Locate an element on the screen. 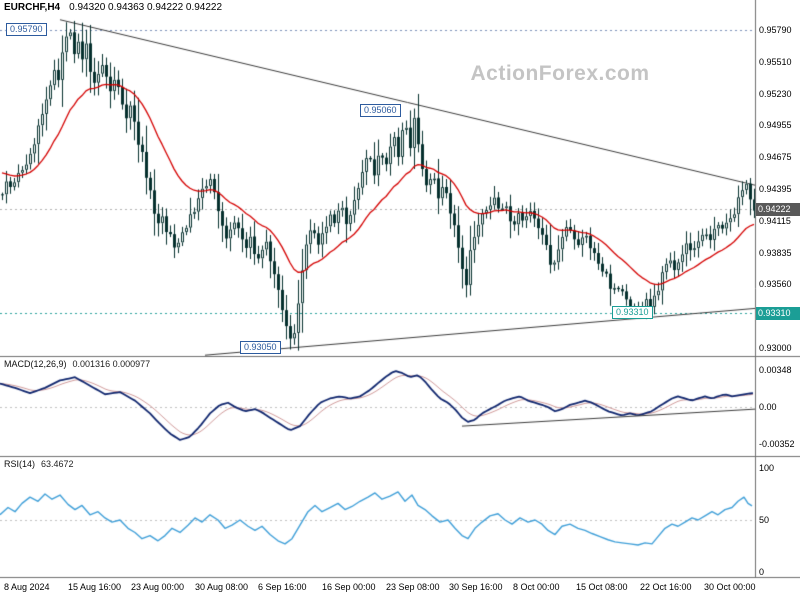  time-axis-label: 30 Oct 00:00 is located at coordinates (730, 587).